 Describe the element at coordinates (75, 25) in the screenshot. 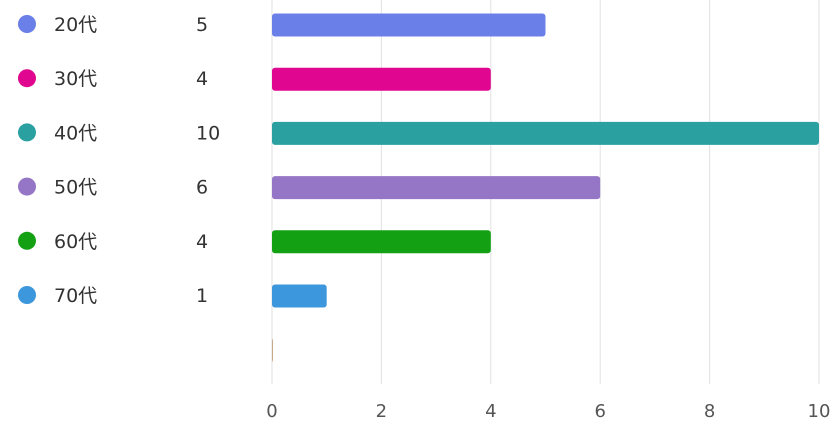

I see `category-label: 20代` at that location.